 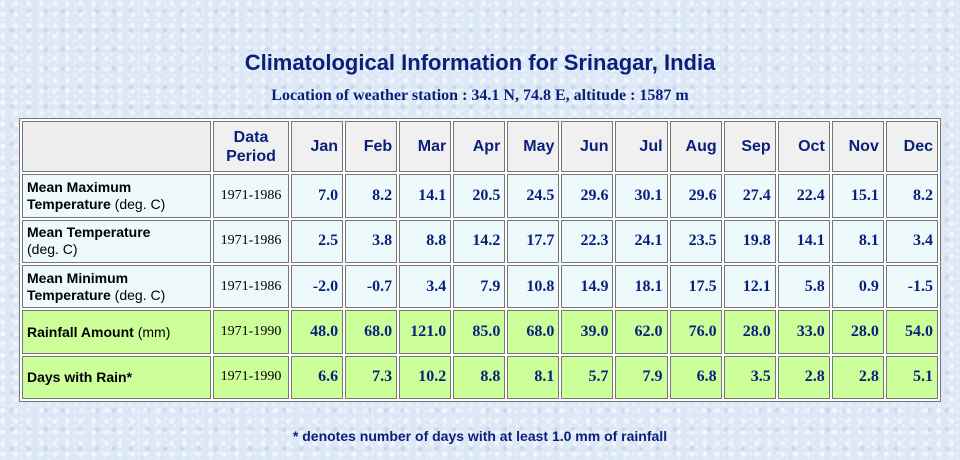 I want to click on table-cell: -2.0, so click(x=317, y=287).